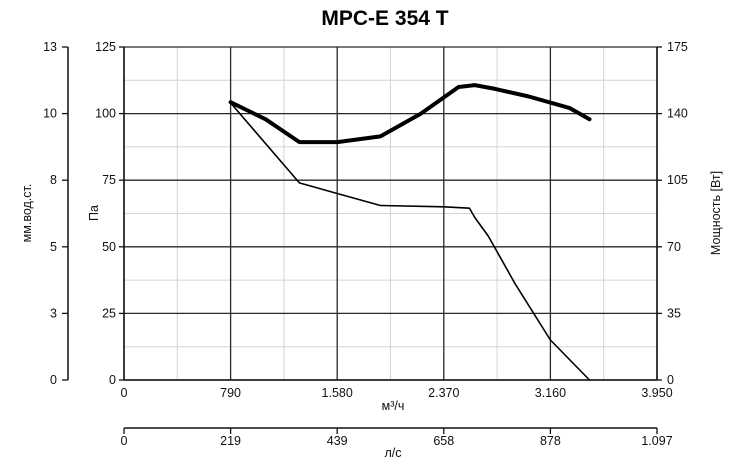 The width and height of the screenshot is (750, 475). I want to click on y2-tick-label: 70, so click(674, 247).